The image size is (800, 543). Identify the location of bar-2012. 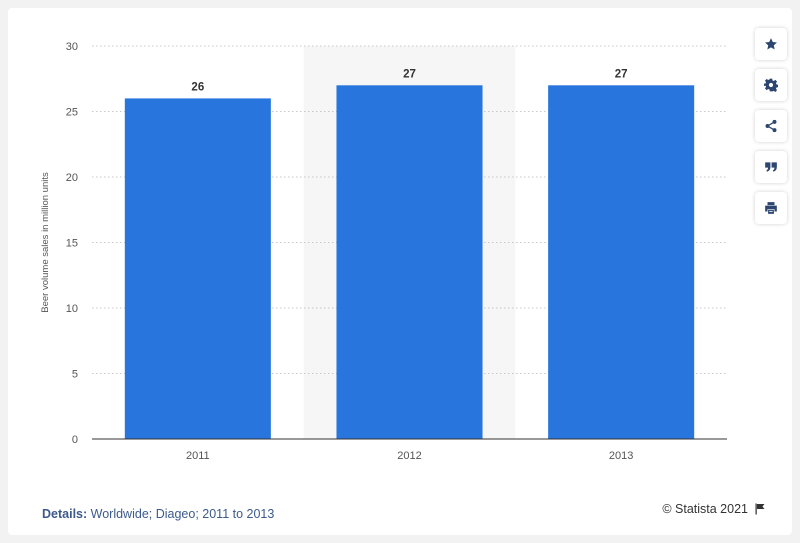
(409, 262).